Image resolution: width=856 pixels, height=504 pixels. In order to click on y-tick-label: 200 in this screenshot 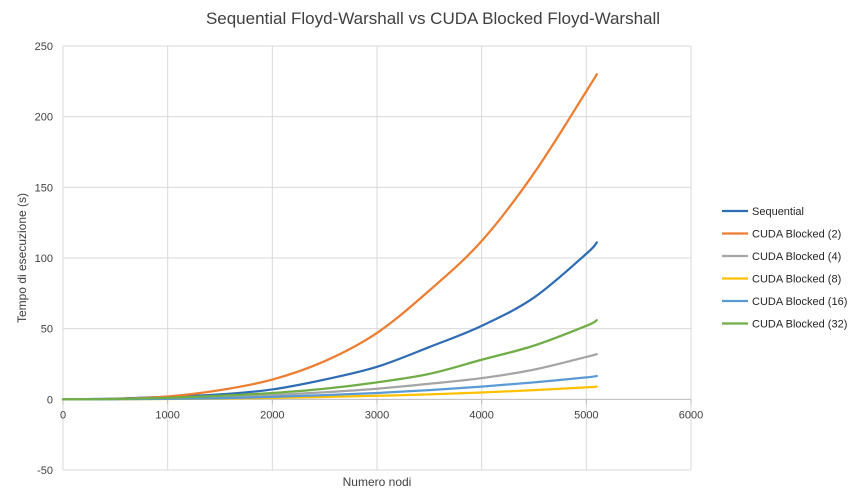, I will do `click(44, 118)`.